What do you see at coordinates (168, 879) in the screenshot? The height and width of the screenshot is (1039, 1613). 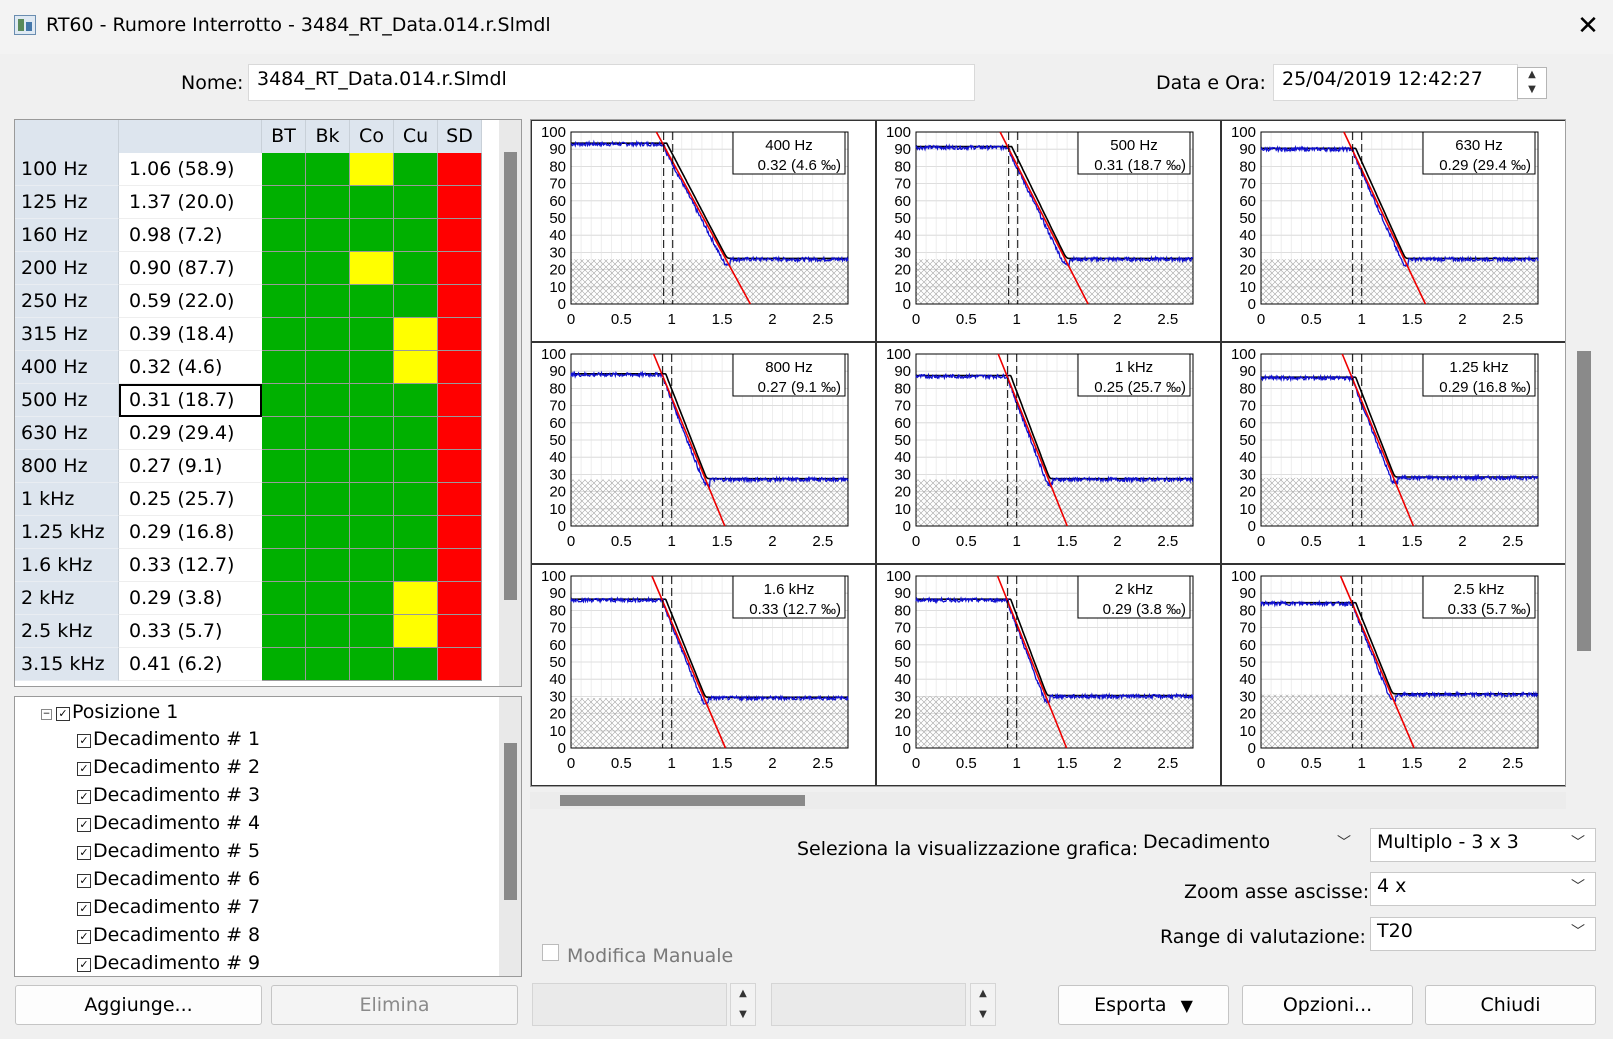 I see `tree-item-decay: ✓ Decadimento # 6` at bounding box center [168, 879].